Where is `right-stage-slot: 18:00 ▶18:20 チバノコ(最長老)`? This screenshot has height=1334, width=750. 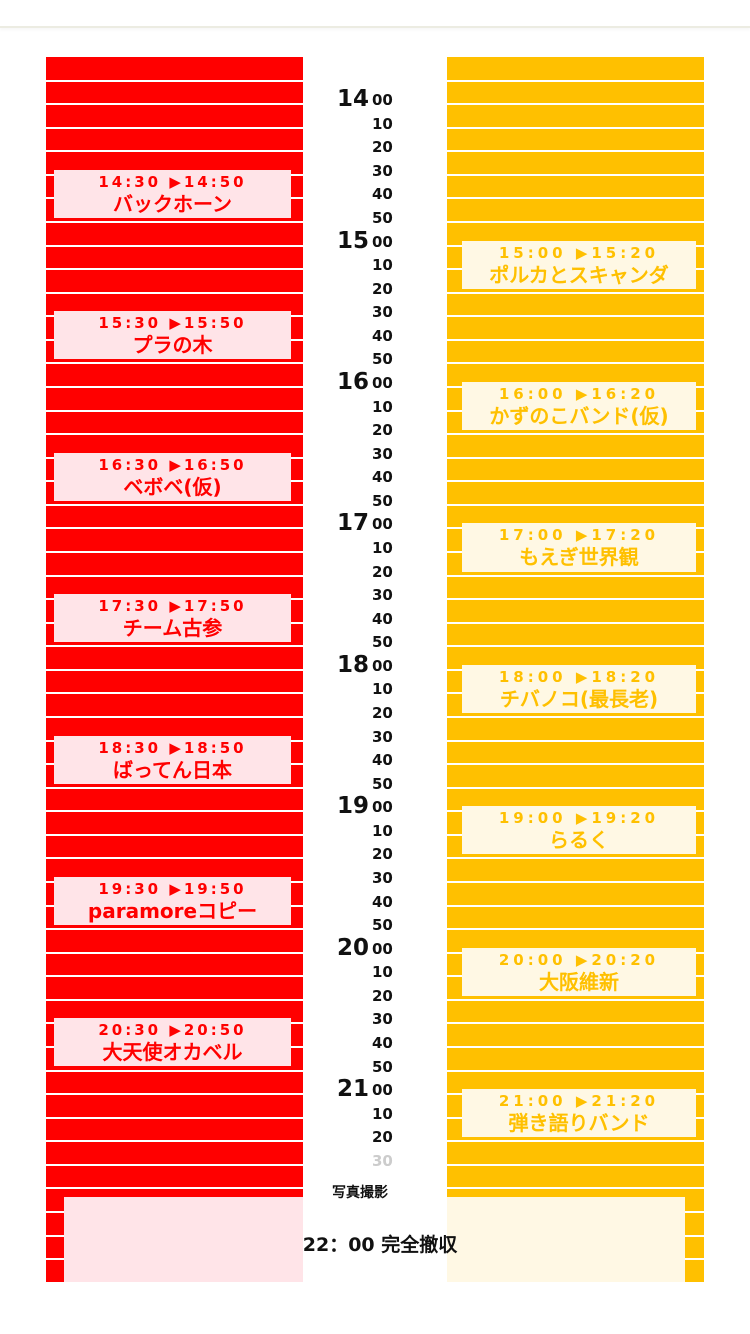 right-stage-slot: 18:00 ▶18:20 チバノコ(最長老) is located at coordinates (579, 688).